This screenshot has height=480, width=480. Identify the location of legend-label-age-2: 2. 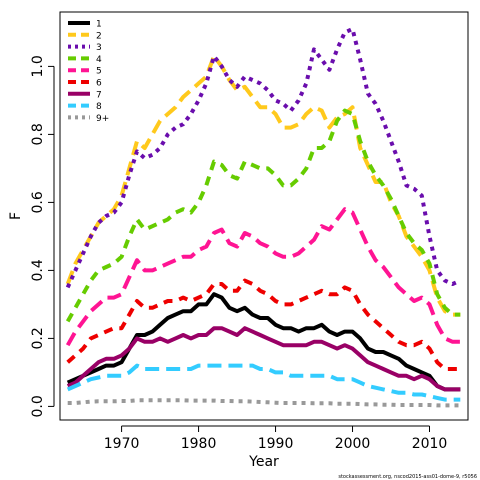
(99, 36).